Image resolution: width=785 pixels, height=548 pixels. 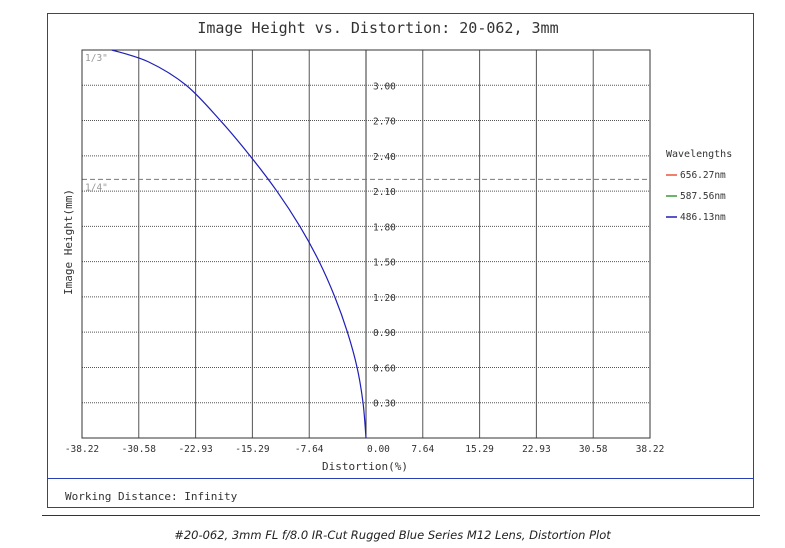 What do you see at coordinates (384, 192) in the screenshot?
I see `y-tick-label: 2.10` at bounding box center [384, 192].